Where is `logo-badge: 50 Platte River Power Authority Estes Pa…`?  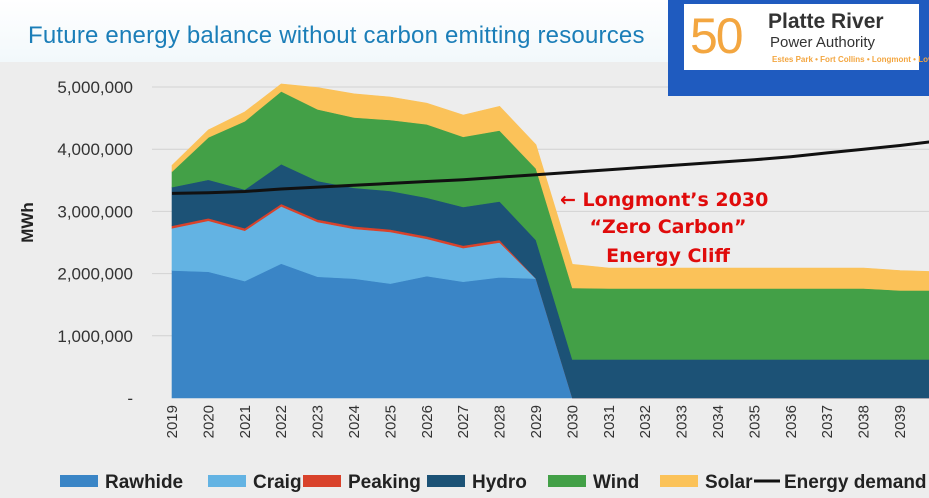 logo-badge: 50 Platte River Power Authority Estes Pa… is located at coordinates (798, 48).